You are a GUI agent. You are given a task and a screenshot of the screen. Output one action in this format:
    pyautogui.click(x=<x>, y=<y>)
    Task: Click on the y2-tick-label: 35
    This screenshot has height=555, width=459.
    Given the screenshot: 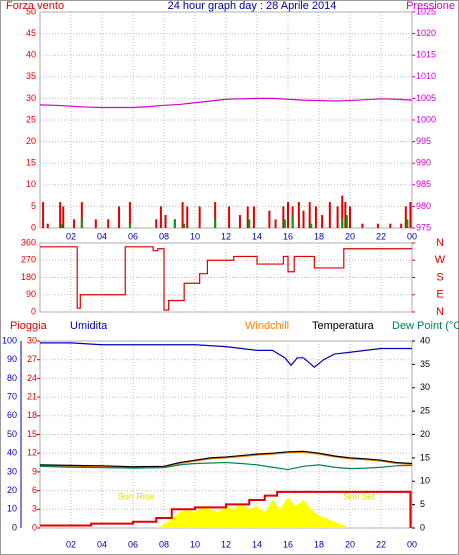 What is the action you would take?
    pyautogui.click(x=425, y=364)
    